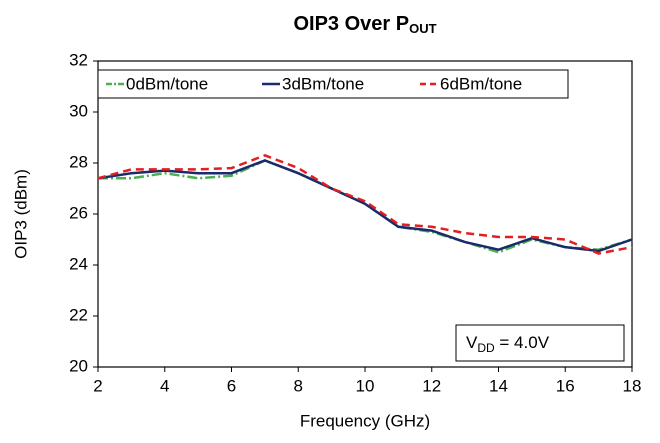 The height and width of the screenshot is (443, 660). Describe the element at coordinates (472, 342) in the screenshot. I see `annotation-main: V` at that location.